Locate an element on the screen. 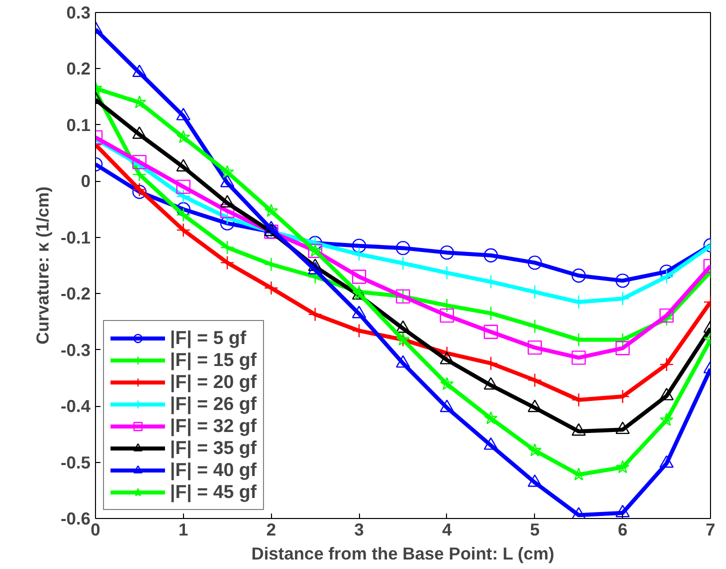 The height and width of the screenshot is (569, 726). legend-label: |F| = 26 gf is located at coordinates (213, 404).